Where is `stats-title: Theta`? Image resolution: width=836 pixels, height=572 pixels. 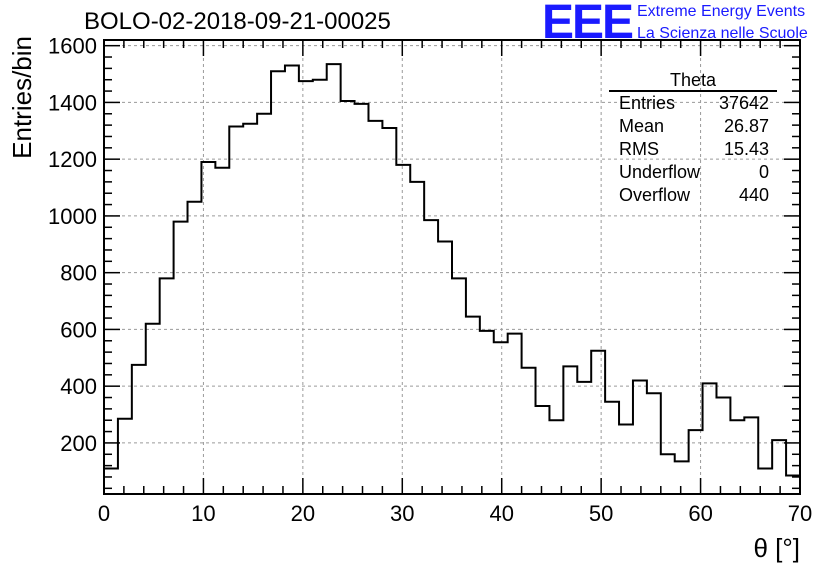
stats-title: Theta is located at coordinates (693, 81).